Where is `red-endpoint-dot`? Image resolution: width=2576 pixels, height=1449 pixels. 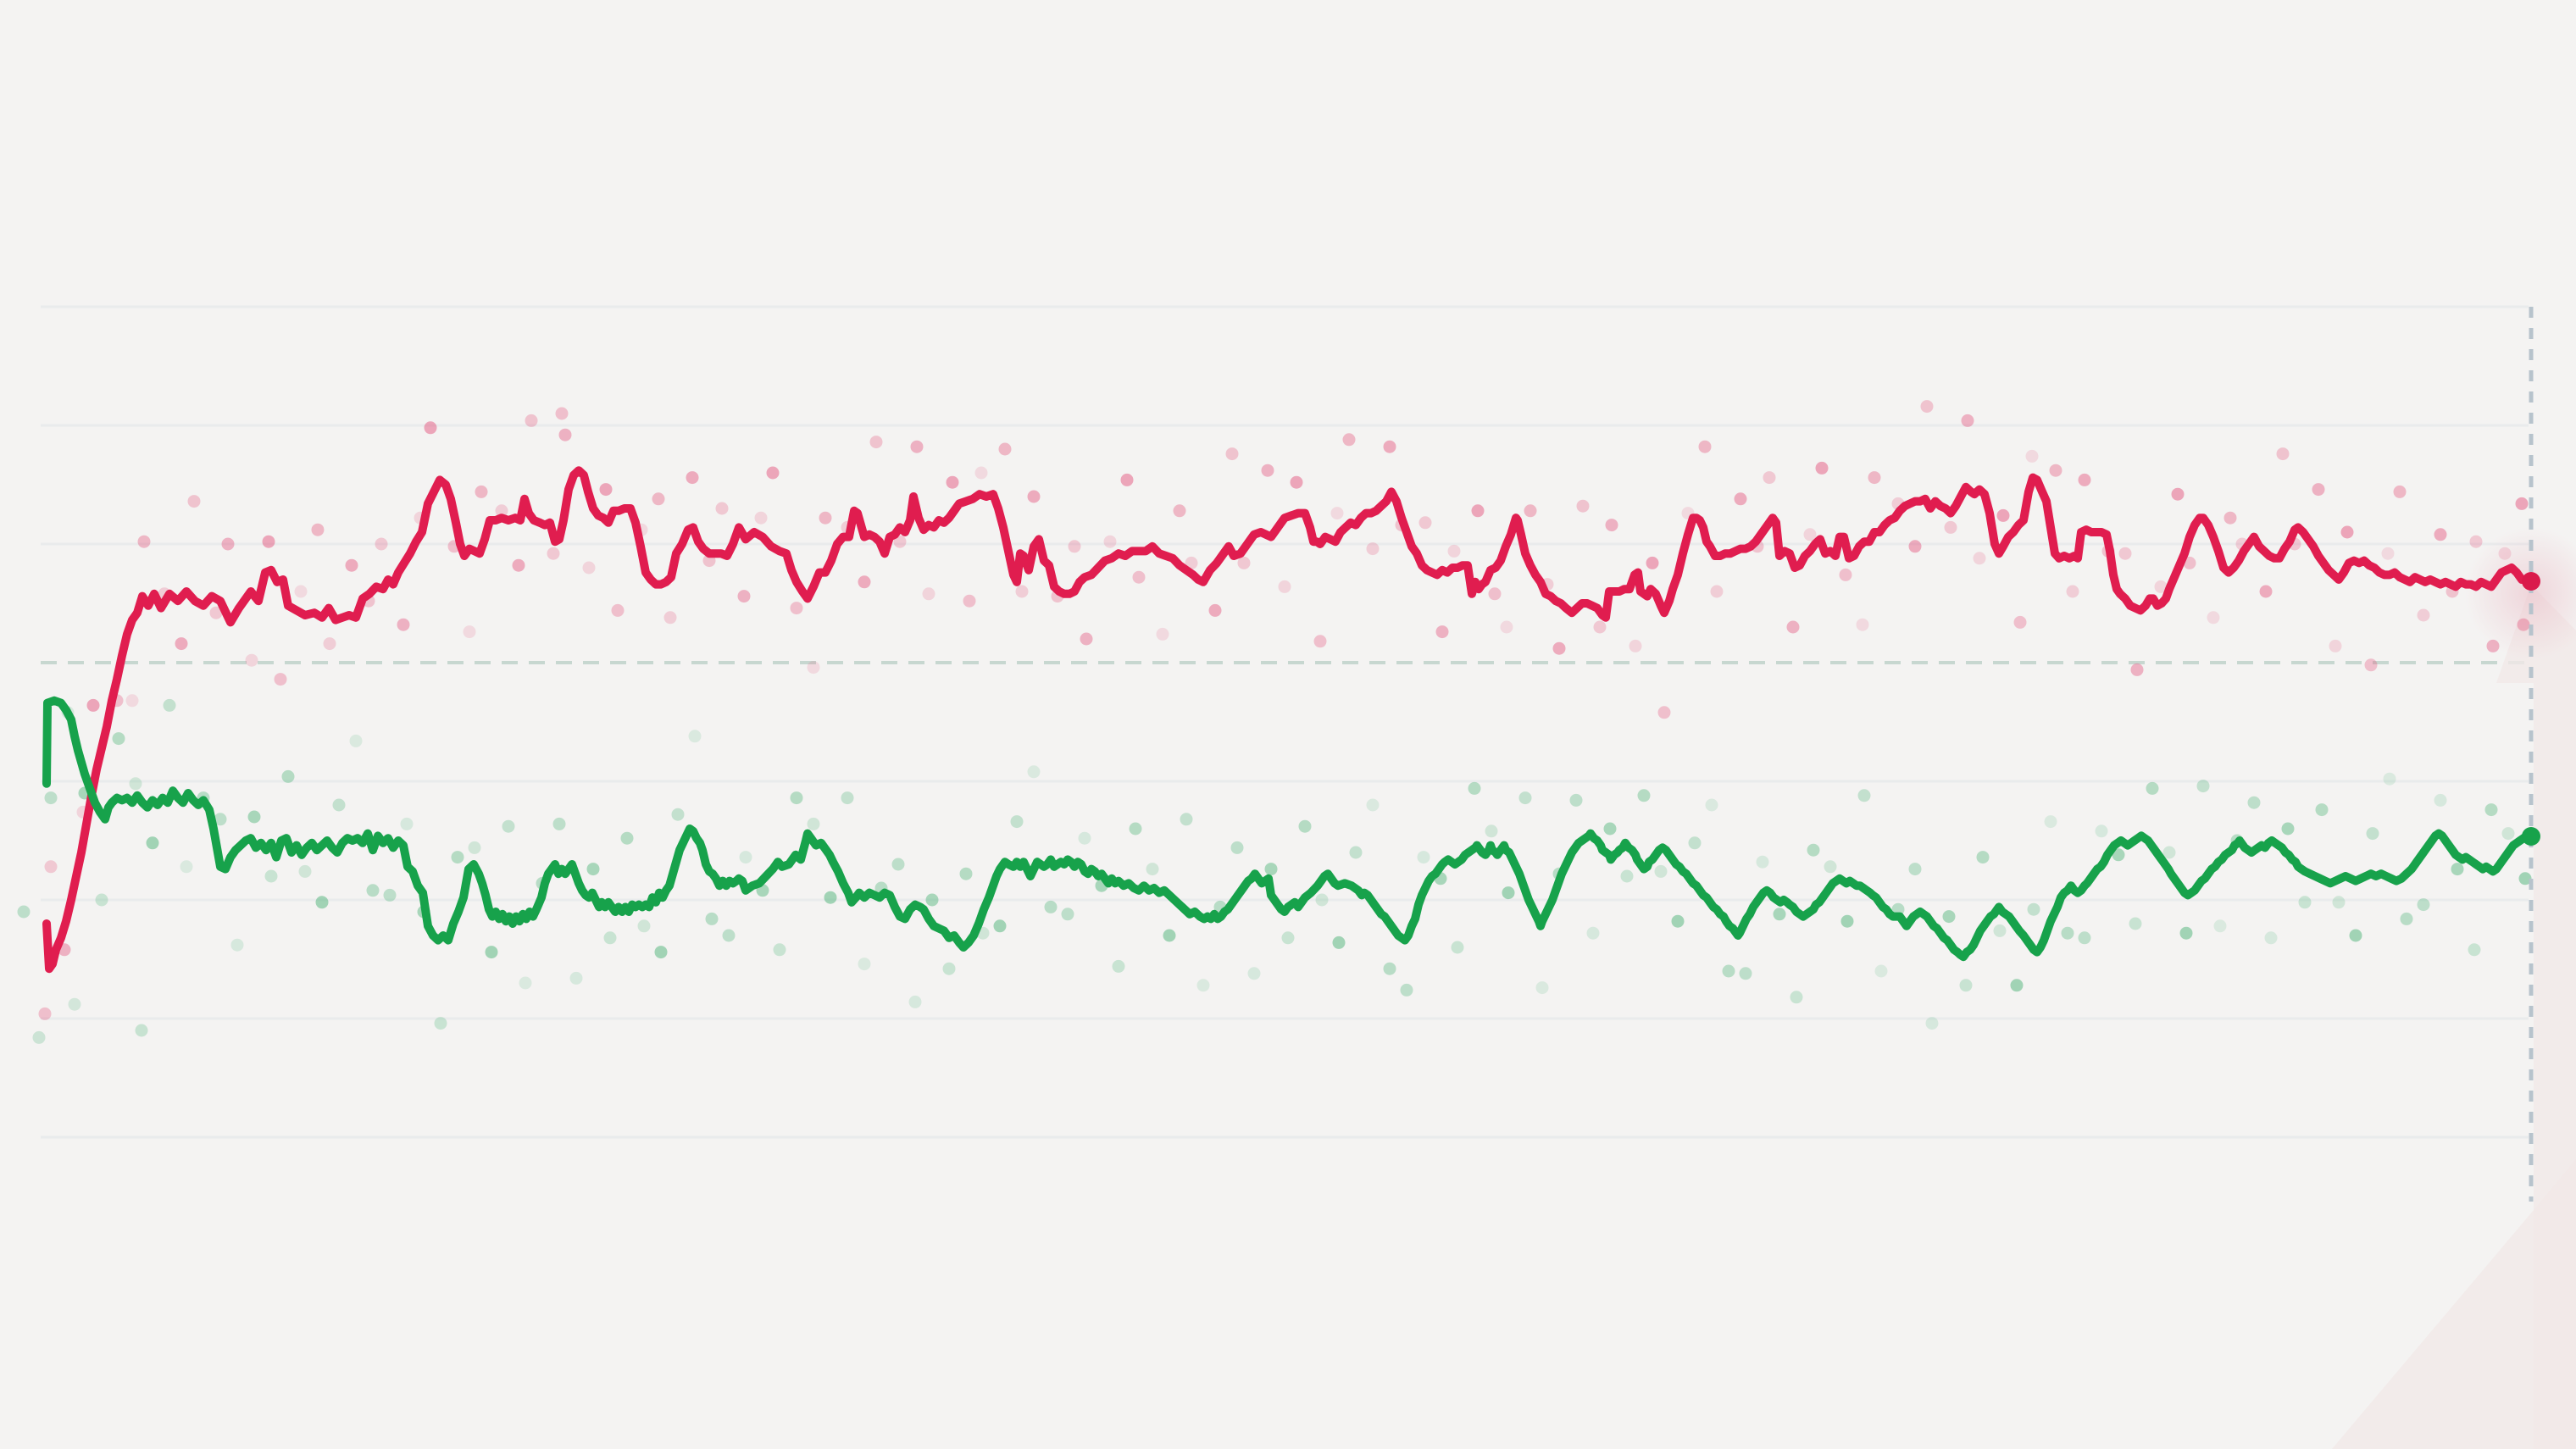 red-endpoint-dot is located at coordinates (2531, 581).